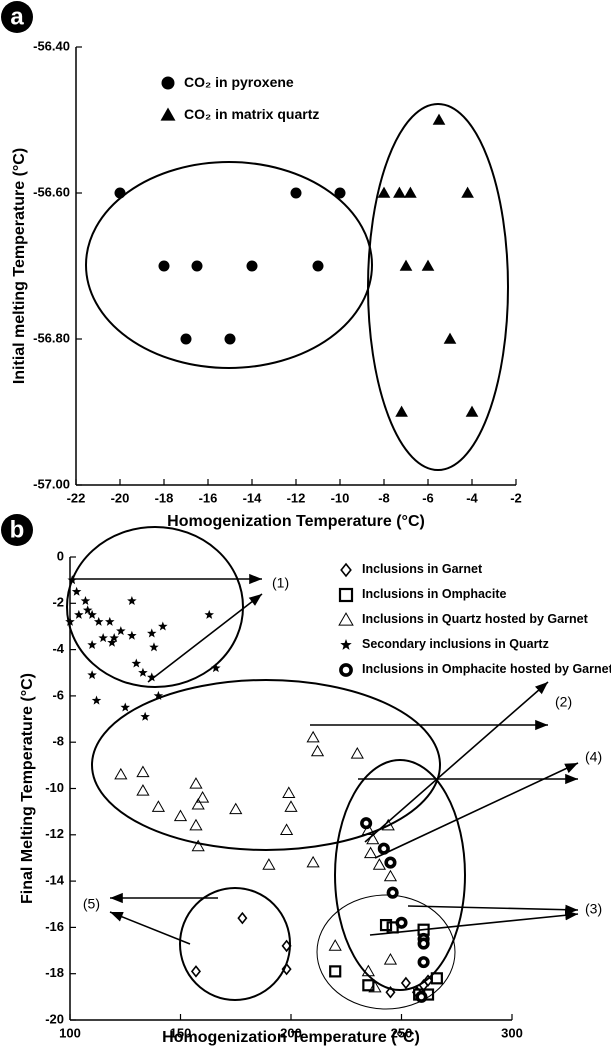  Describe the element at coordinates (384, 497) in the screenshot. I see `x-tick-label: -8` at that location.